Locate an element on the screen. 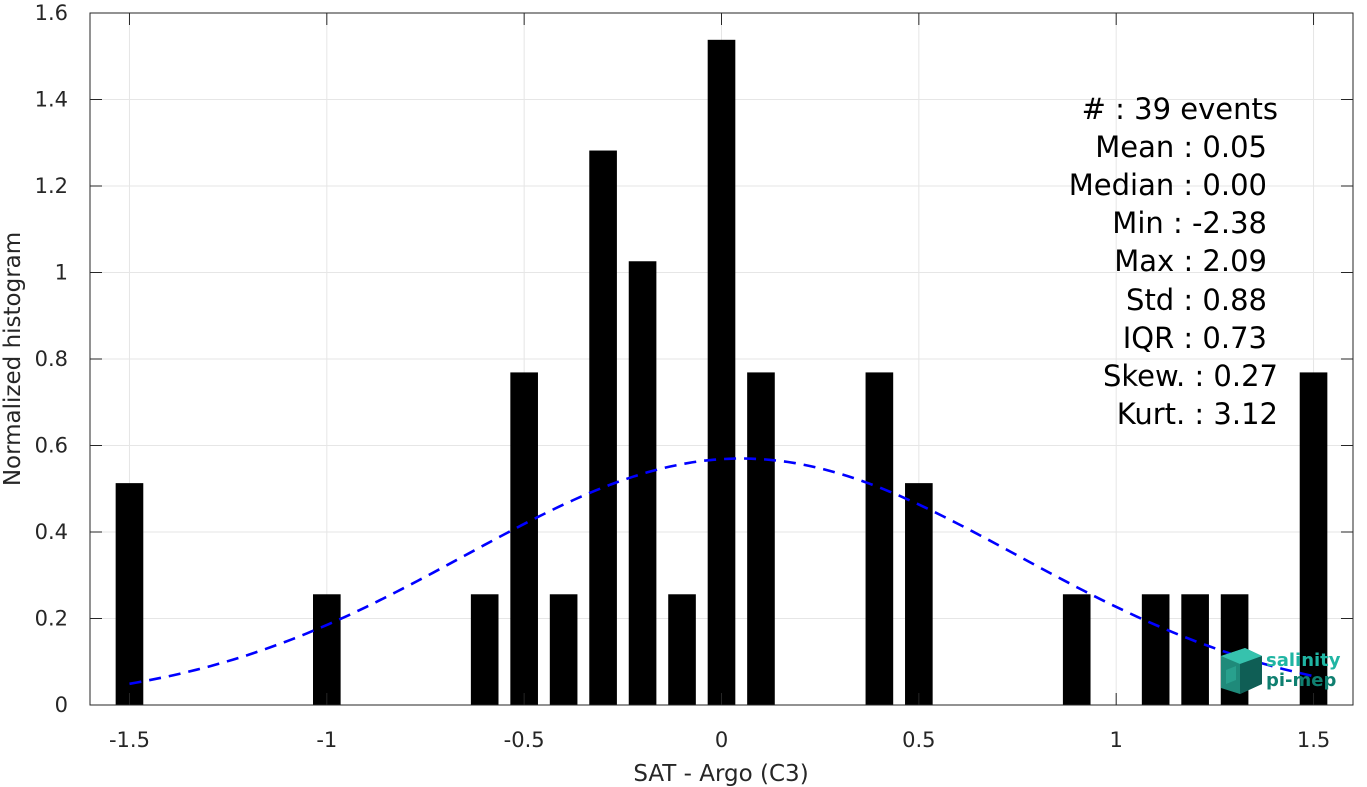 Image resolution: width=1367 pixels, height=787 pixels. x-tick-label: 0 is located at coordinates (721, 740).